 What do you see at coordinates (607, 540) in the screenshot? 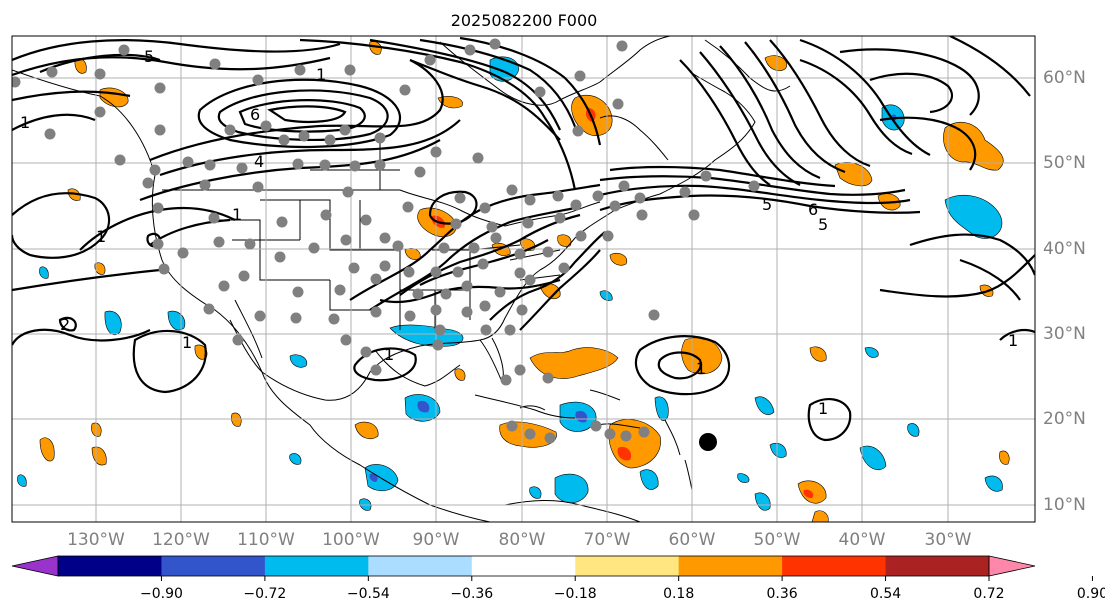
I see `lon-label: 70°W` at bounding box center [607, 540].